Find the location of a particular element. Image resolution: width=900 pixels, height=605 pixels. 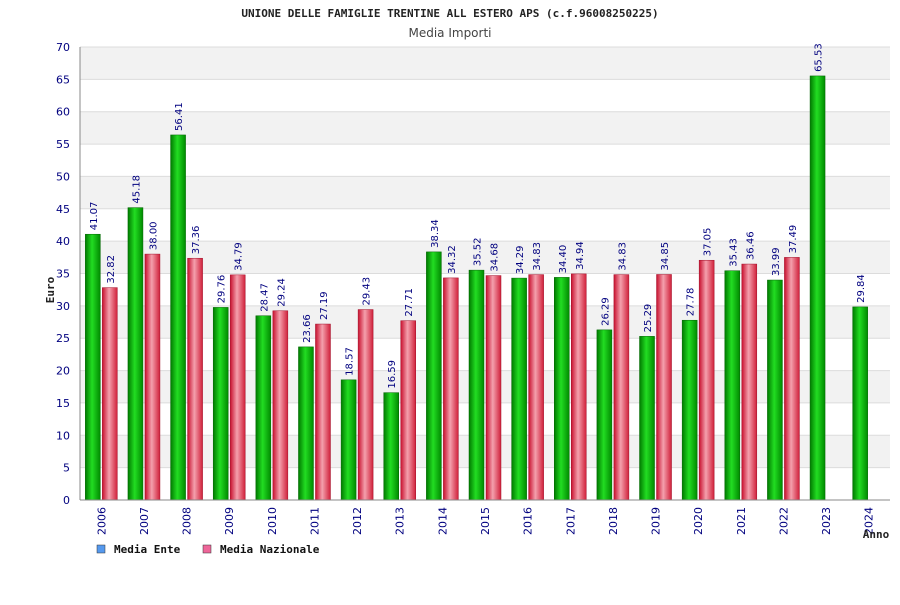

x-tick-label: 2016 is located at coordinates (528, 521).